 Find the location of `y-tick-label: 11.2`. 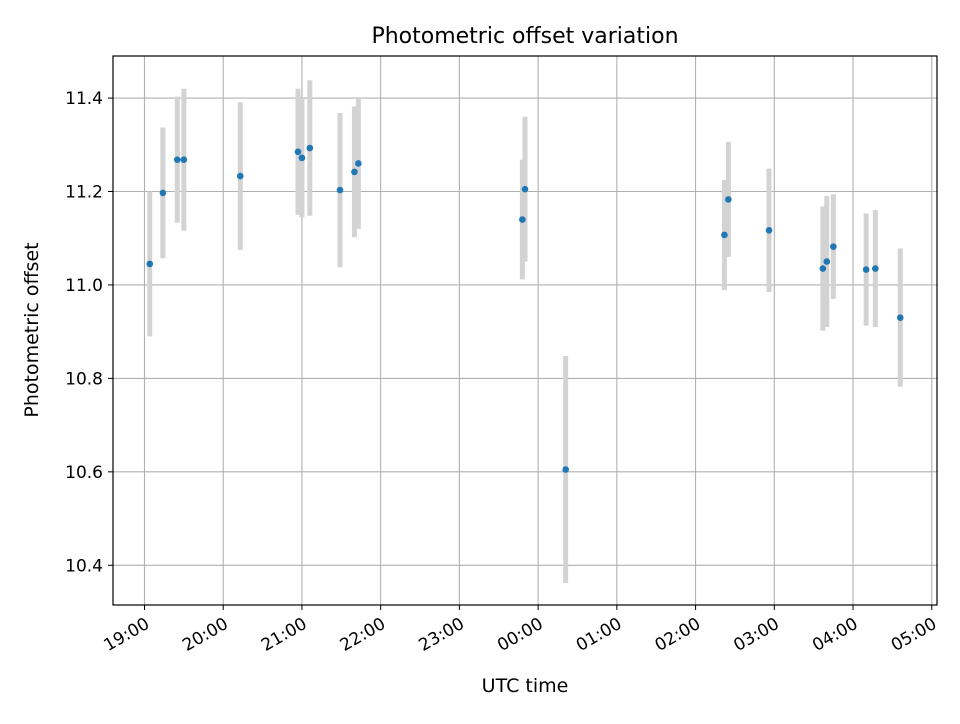

y-tick-label: 11.2 is located at coordinates (84, 192).